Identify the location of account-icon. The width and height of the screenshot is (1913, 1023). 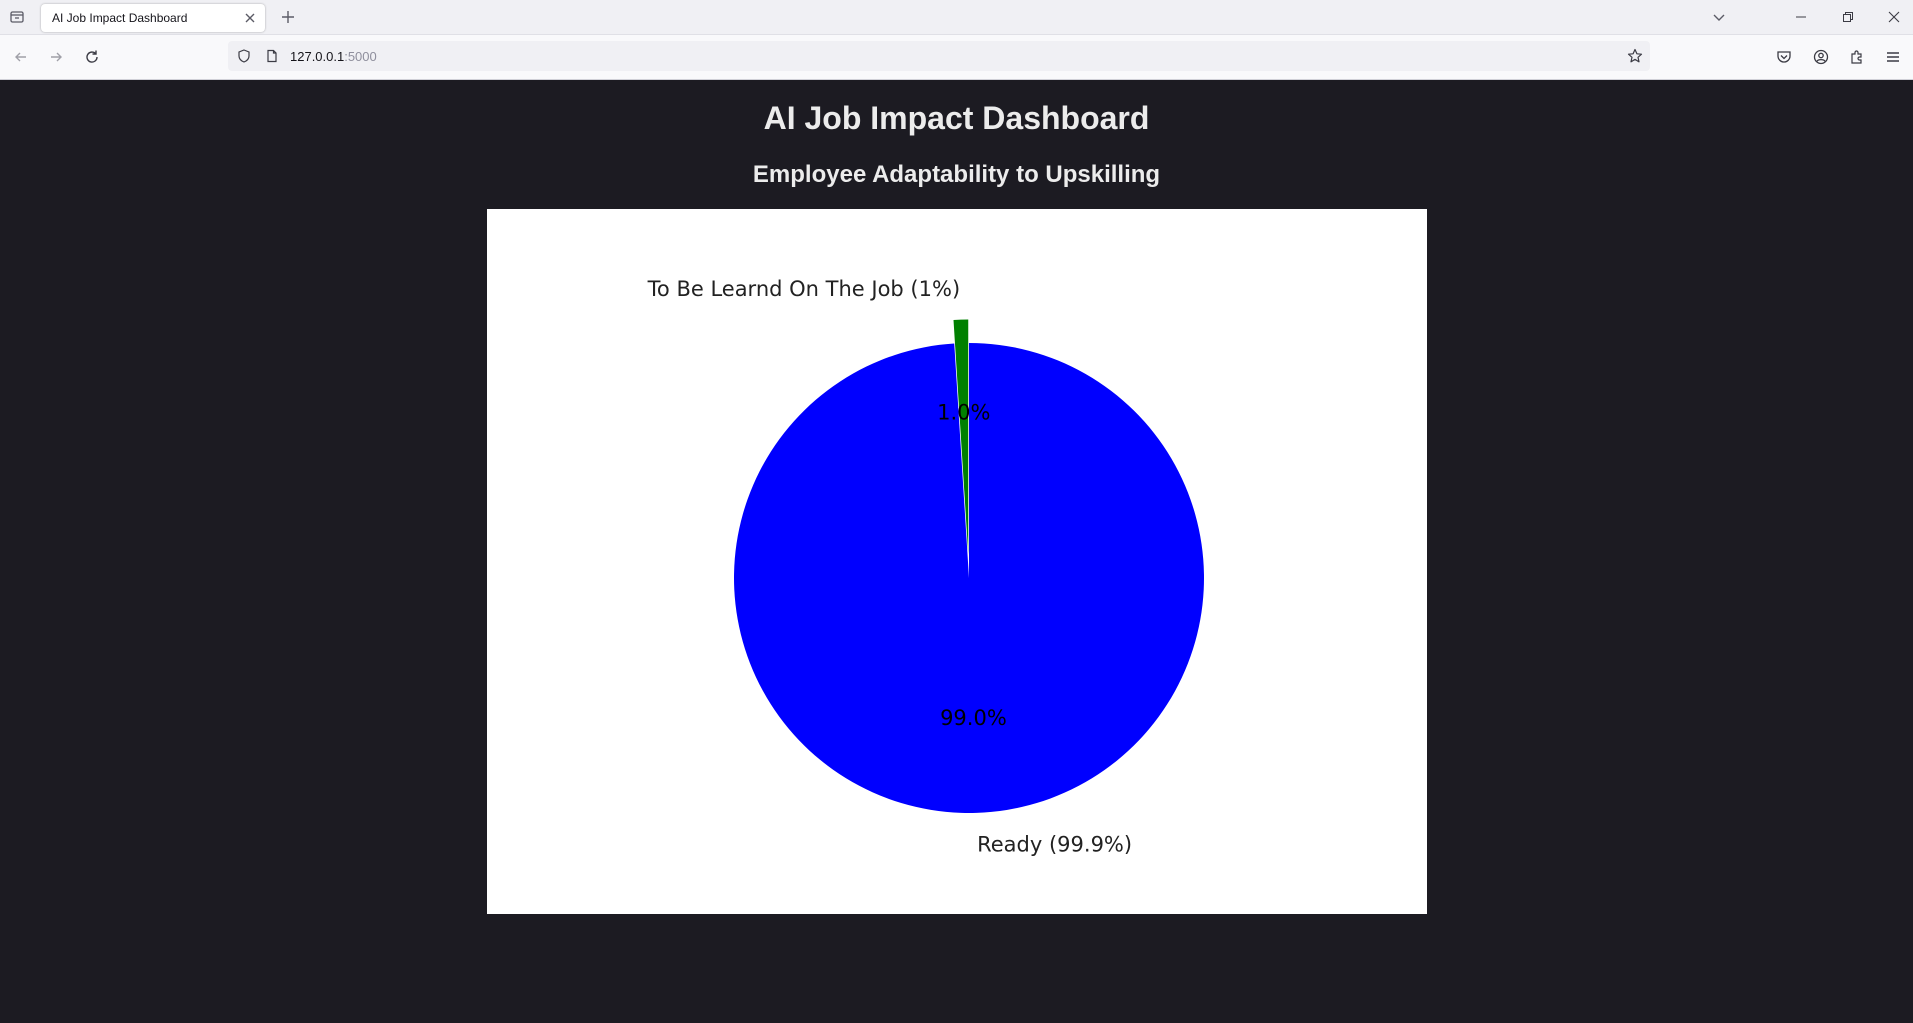
(1821, 57).